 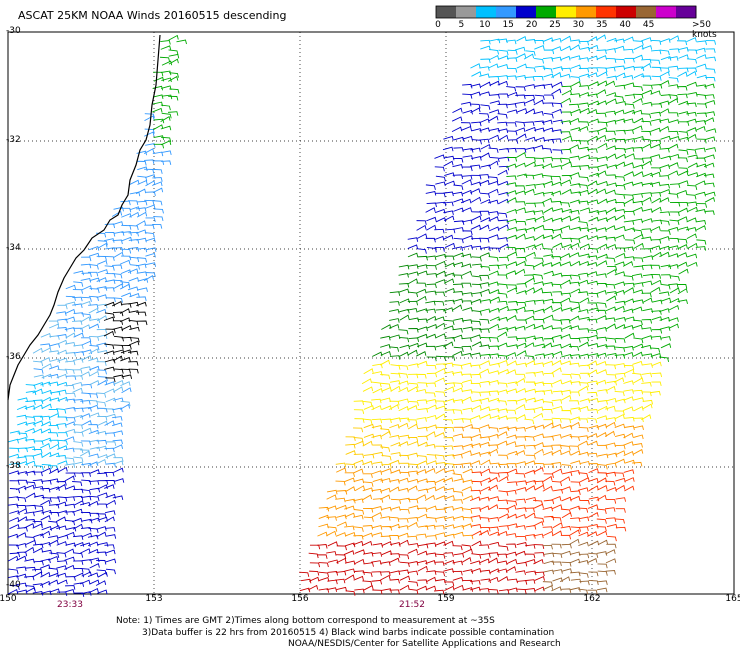 What do you see at coordinates (84, 217) in the screenshot?
I see `coastline` at bounding box center [84, 217].